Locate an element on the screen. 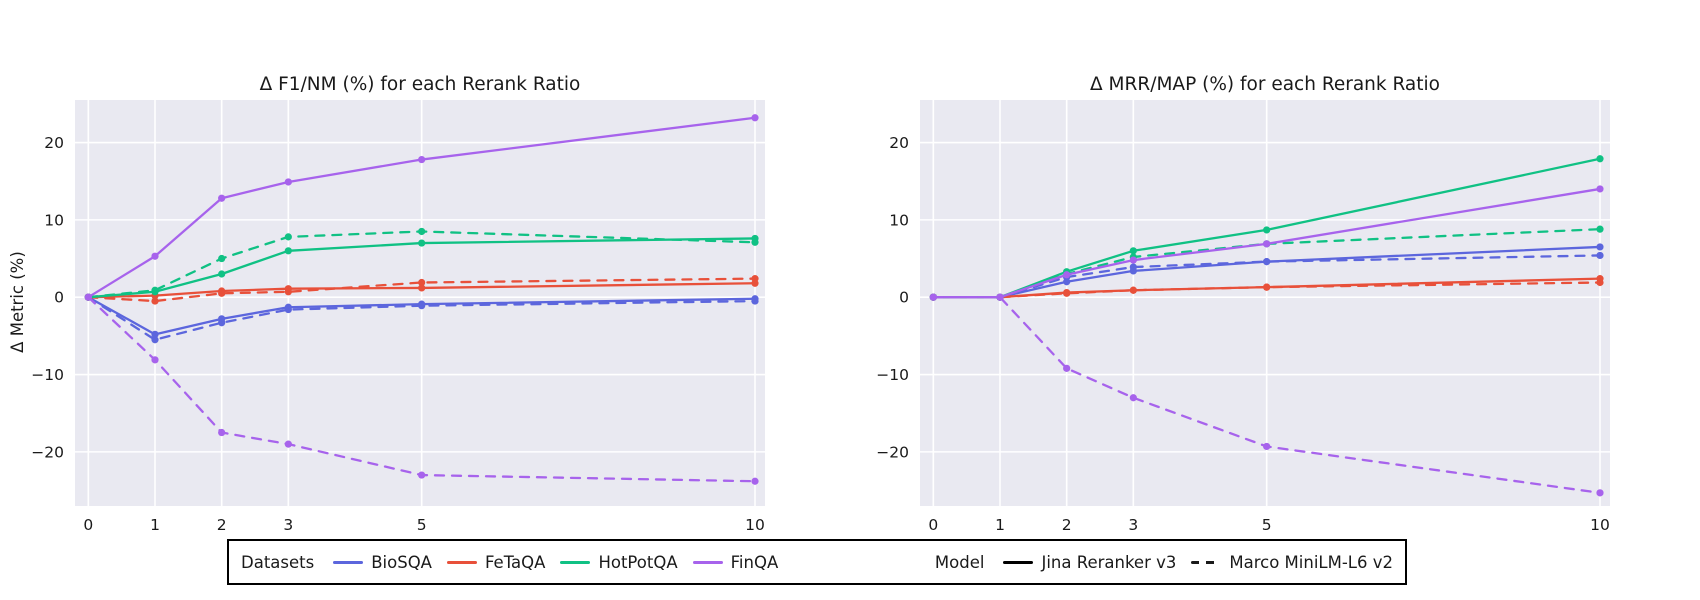  hotpotqa-line-swatch is located at coordinates (575, 562).